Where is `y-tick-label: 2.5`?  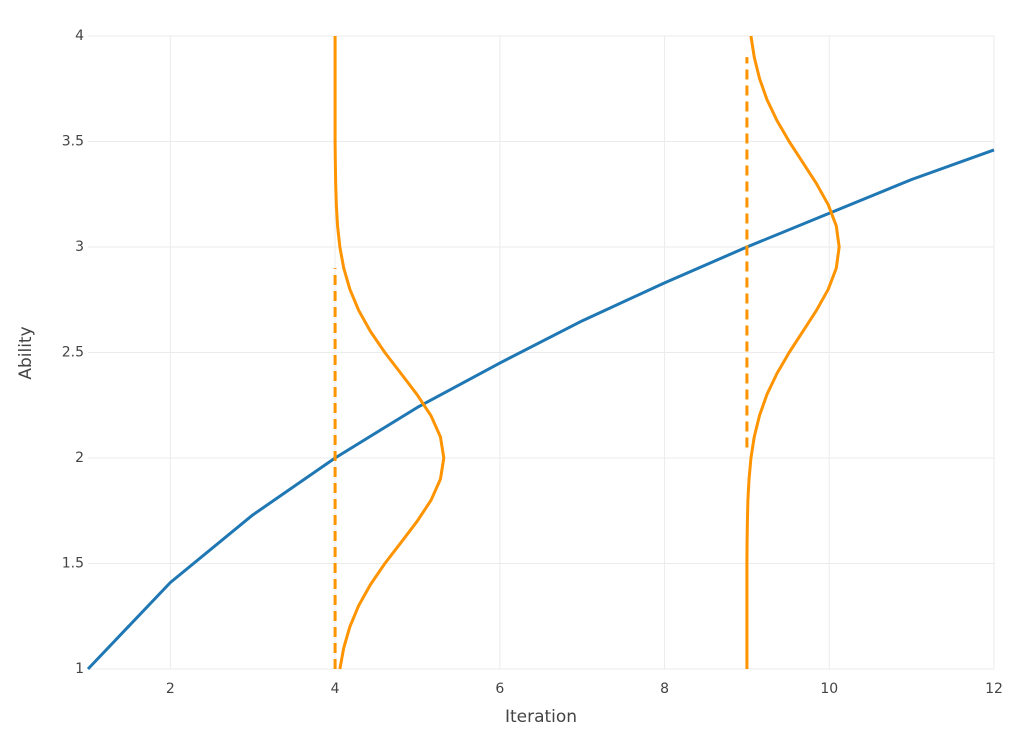 y-tick-label: 2.5 is located at coordinates (73, 353).